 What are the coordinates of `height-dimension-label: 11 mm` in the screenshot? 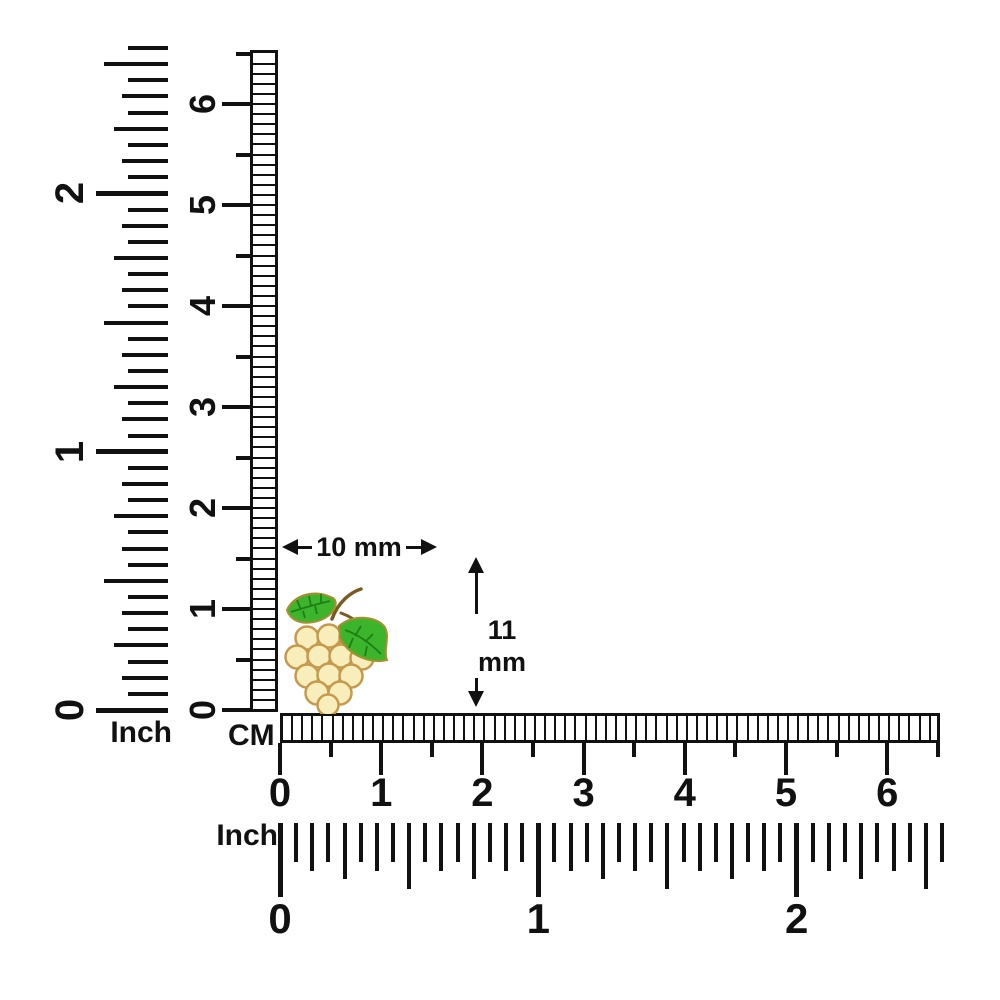 It's located at (502, 646).